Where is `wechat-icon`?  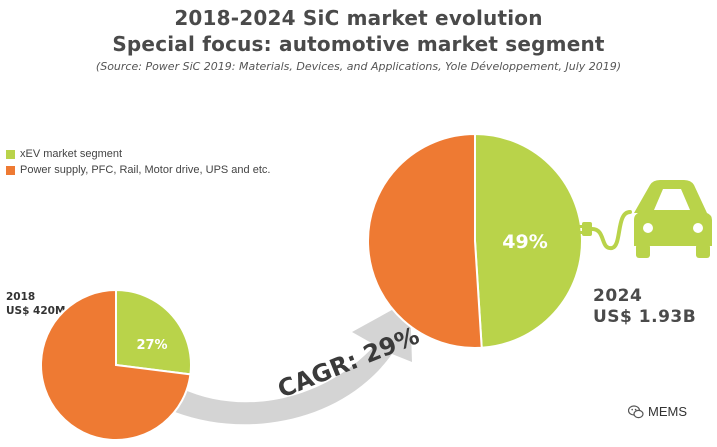
wechat-icon is located at coordinates (636, 411).